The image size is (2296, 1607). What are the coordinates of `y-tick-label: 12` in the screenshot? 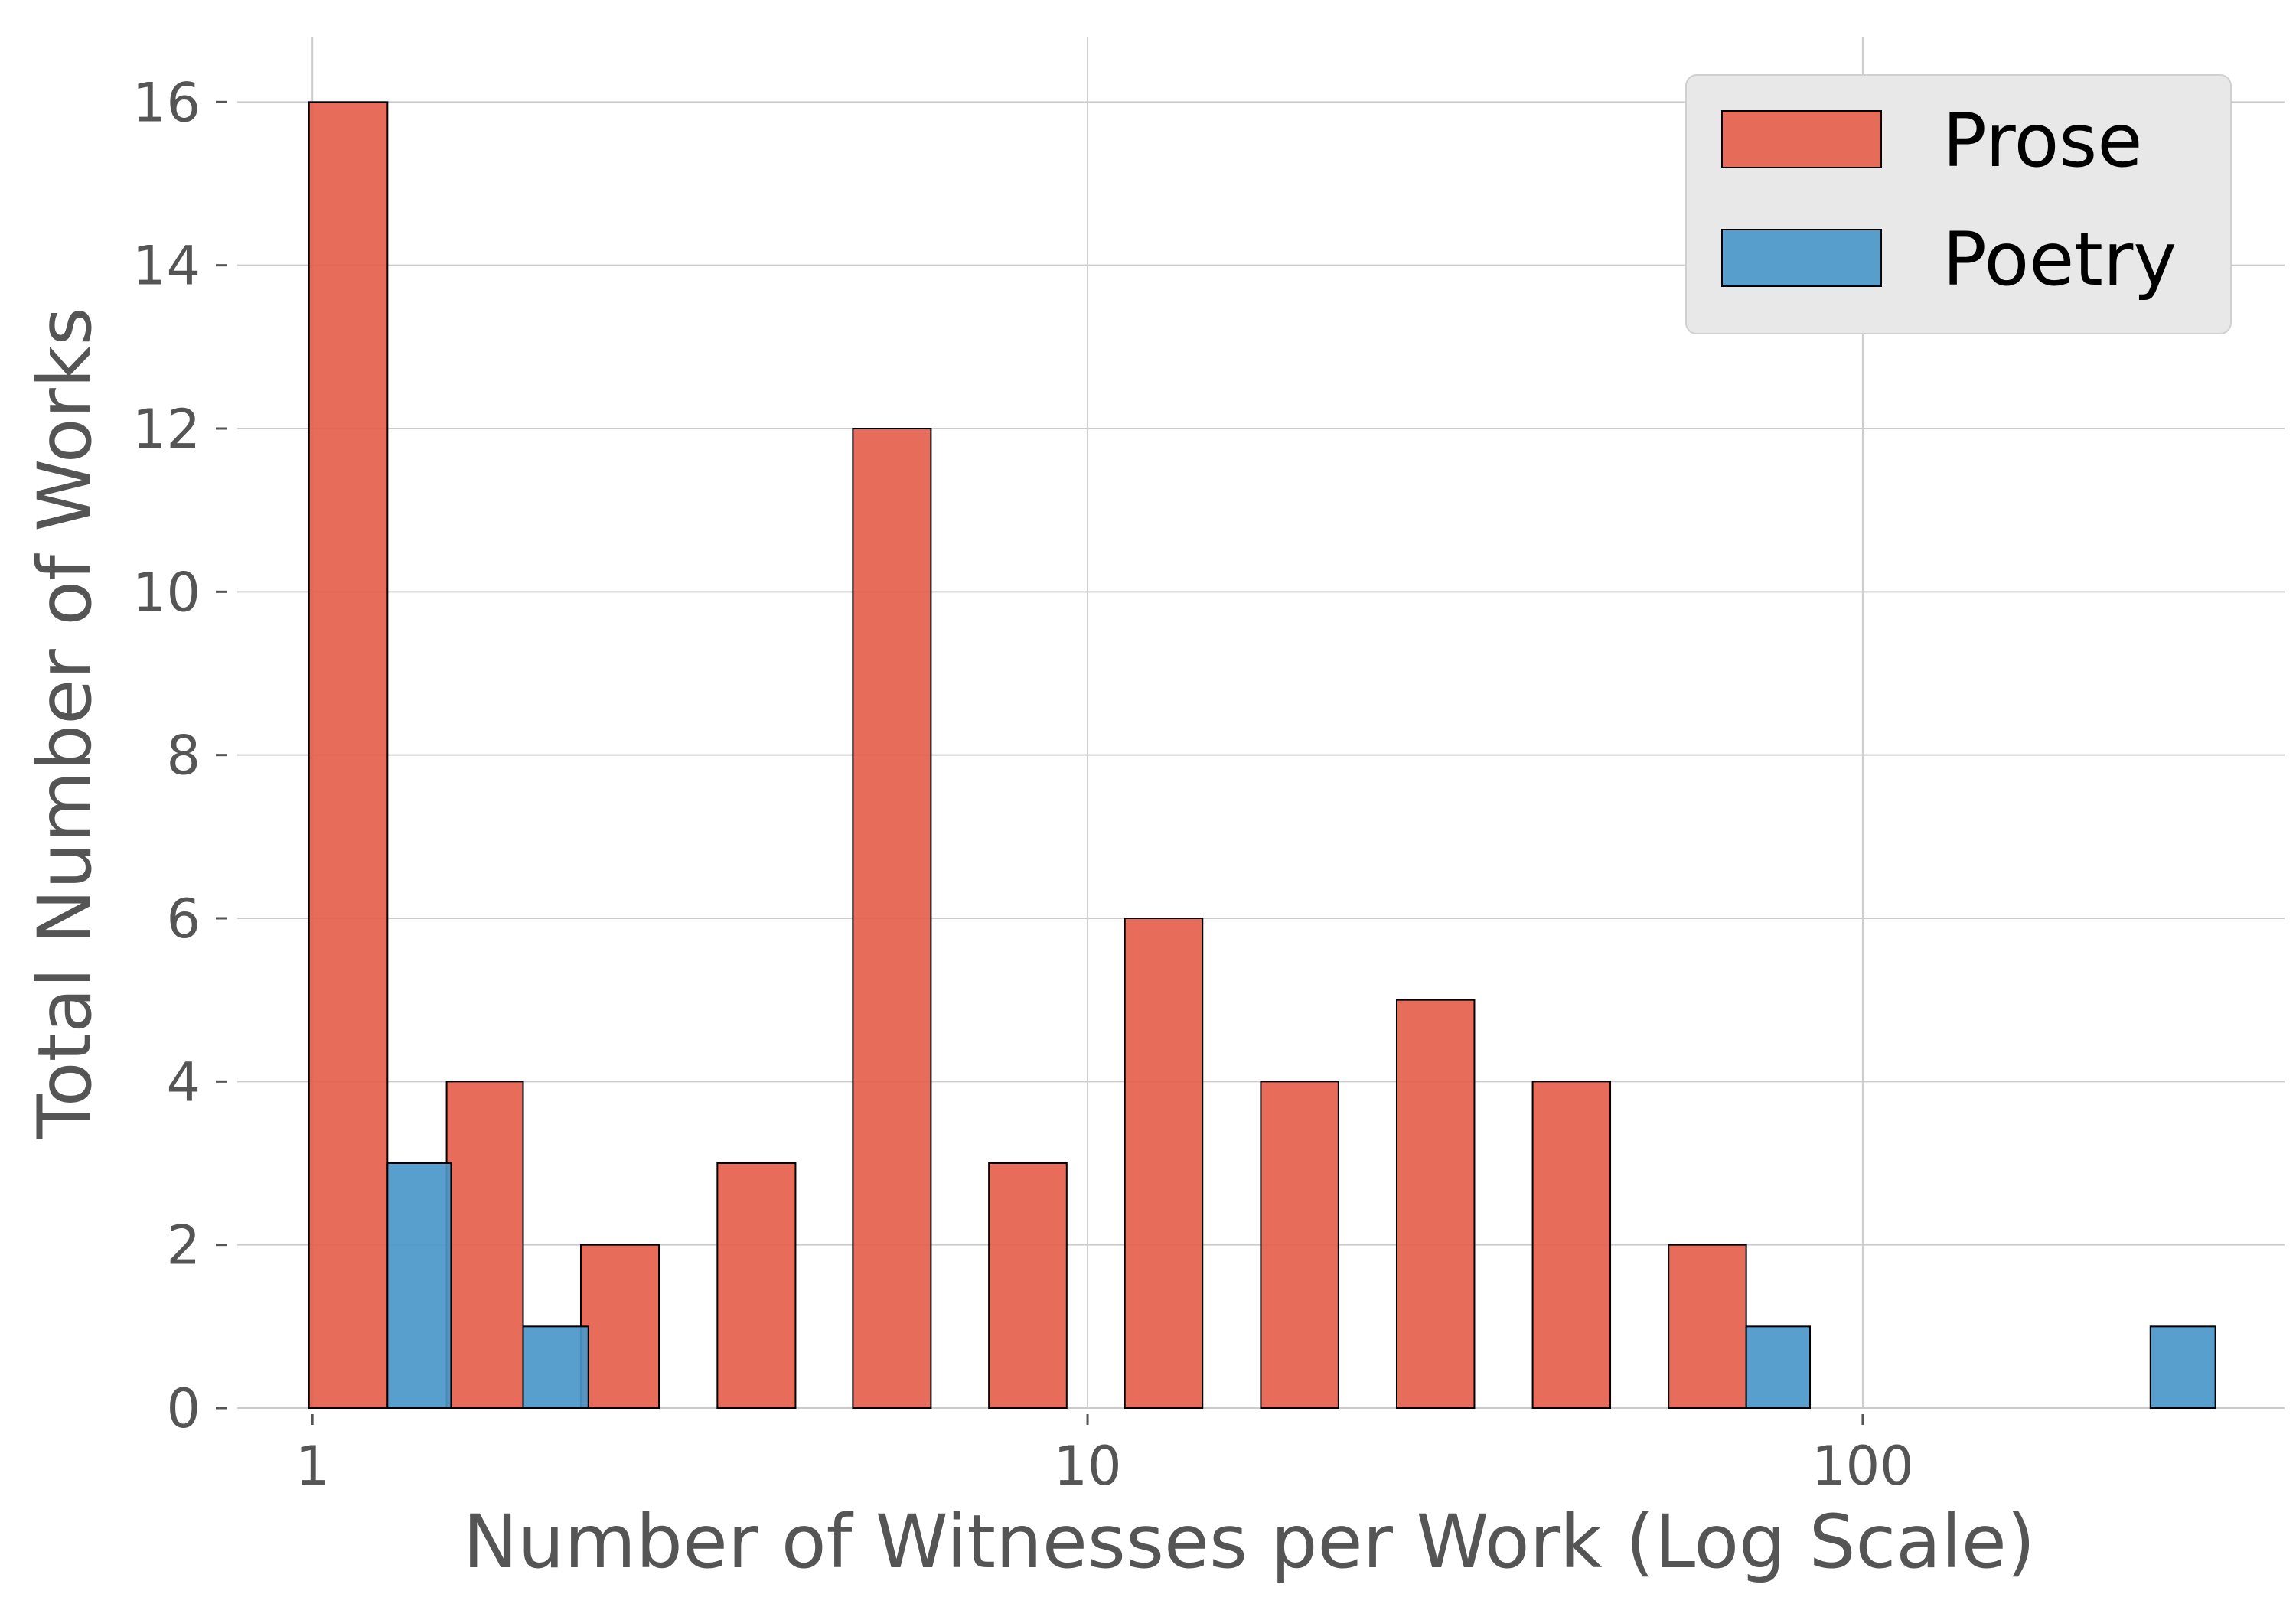 It's located at (166, 429).